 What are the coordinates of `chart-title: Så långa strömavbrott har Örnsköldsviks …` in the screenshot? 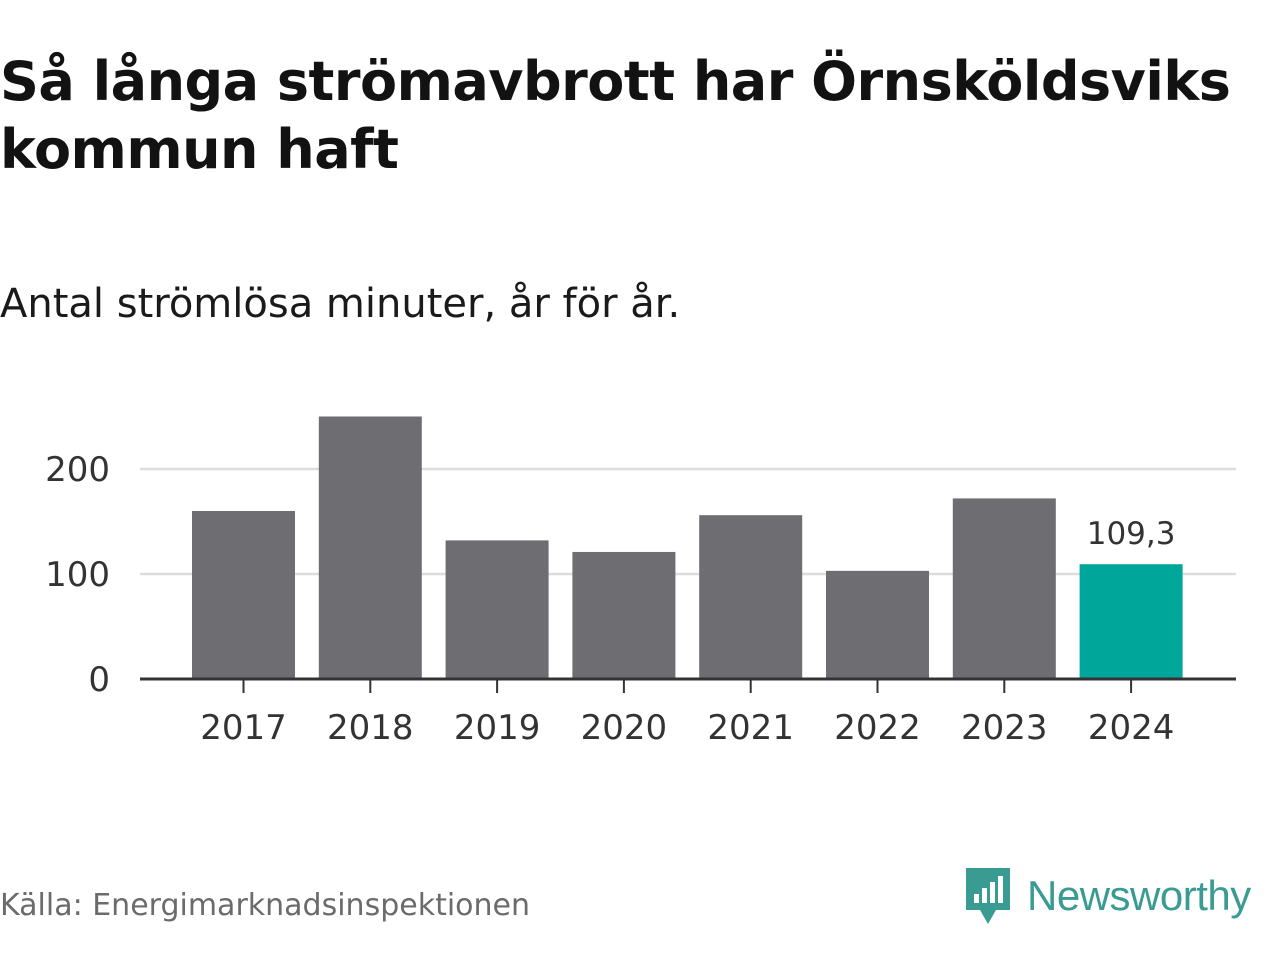 It's located at (615, 115).